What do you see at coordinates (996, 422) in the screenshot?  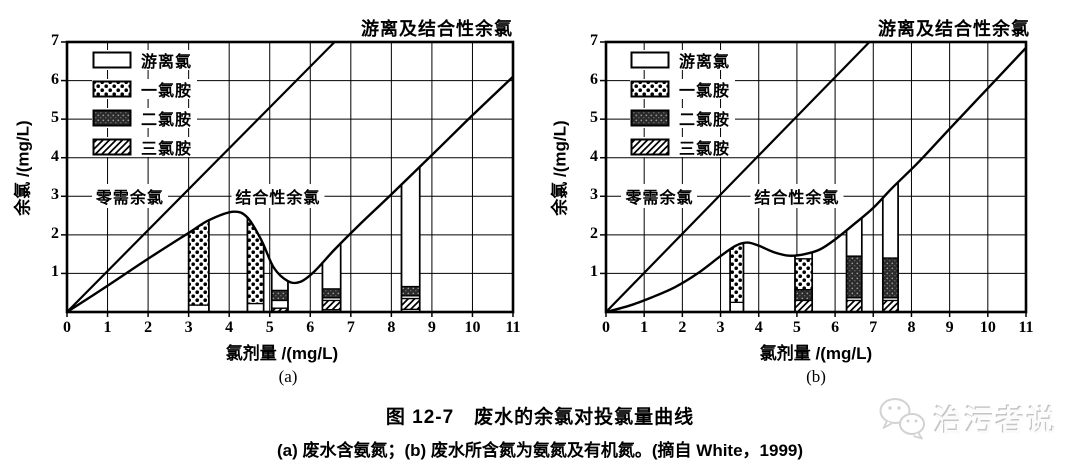 I see `watermark-text: 治污者说` at bounding box center [996, 422].